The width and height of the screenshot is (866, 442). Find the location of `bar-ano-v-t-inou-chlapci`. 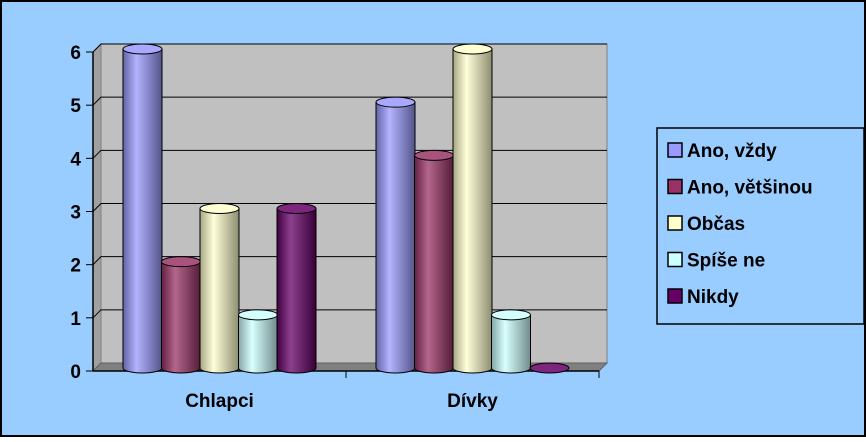

bar-ano-v-t-inou-chlapci is located at coordinates (181, 315).